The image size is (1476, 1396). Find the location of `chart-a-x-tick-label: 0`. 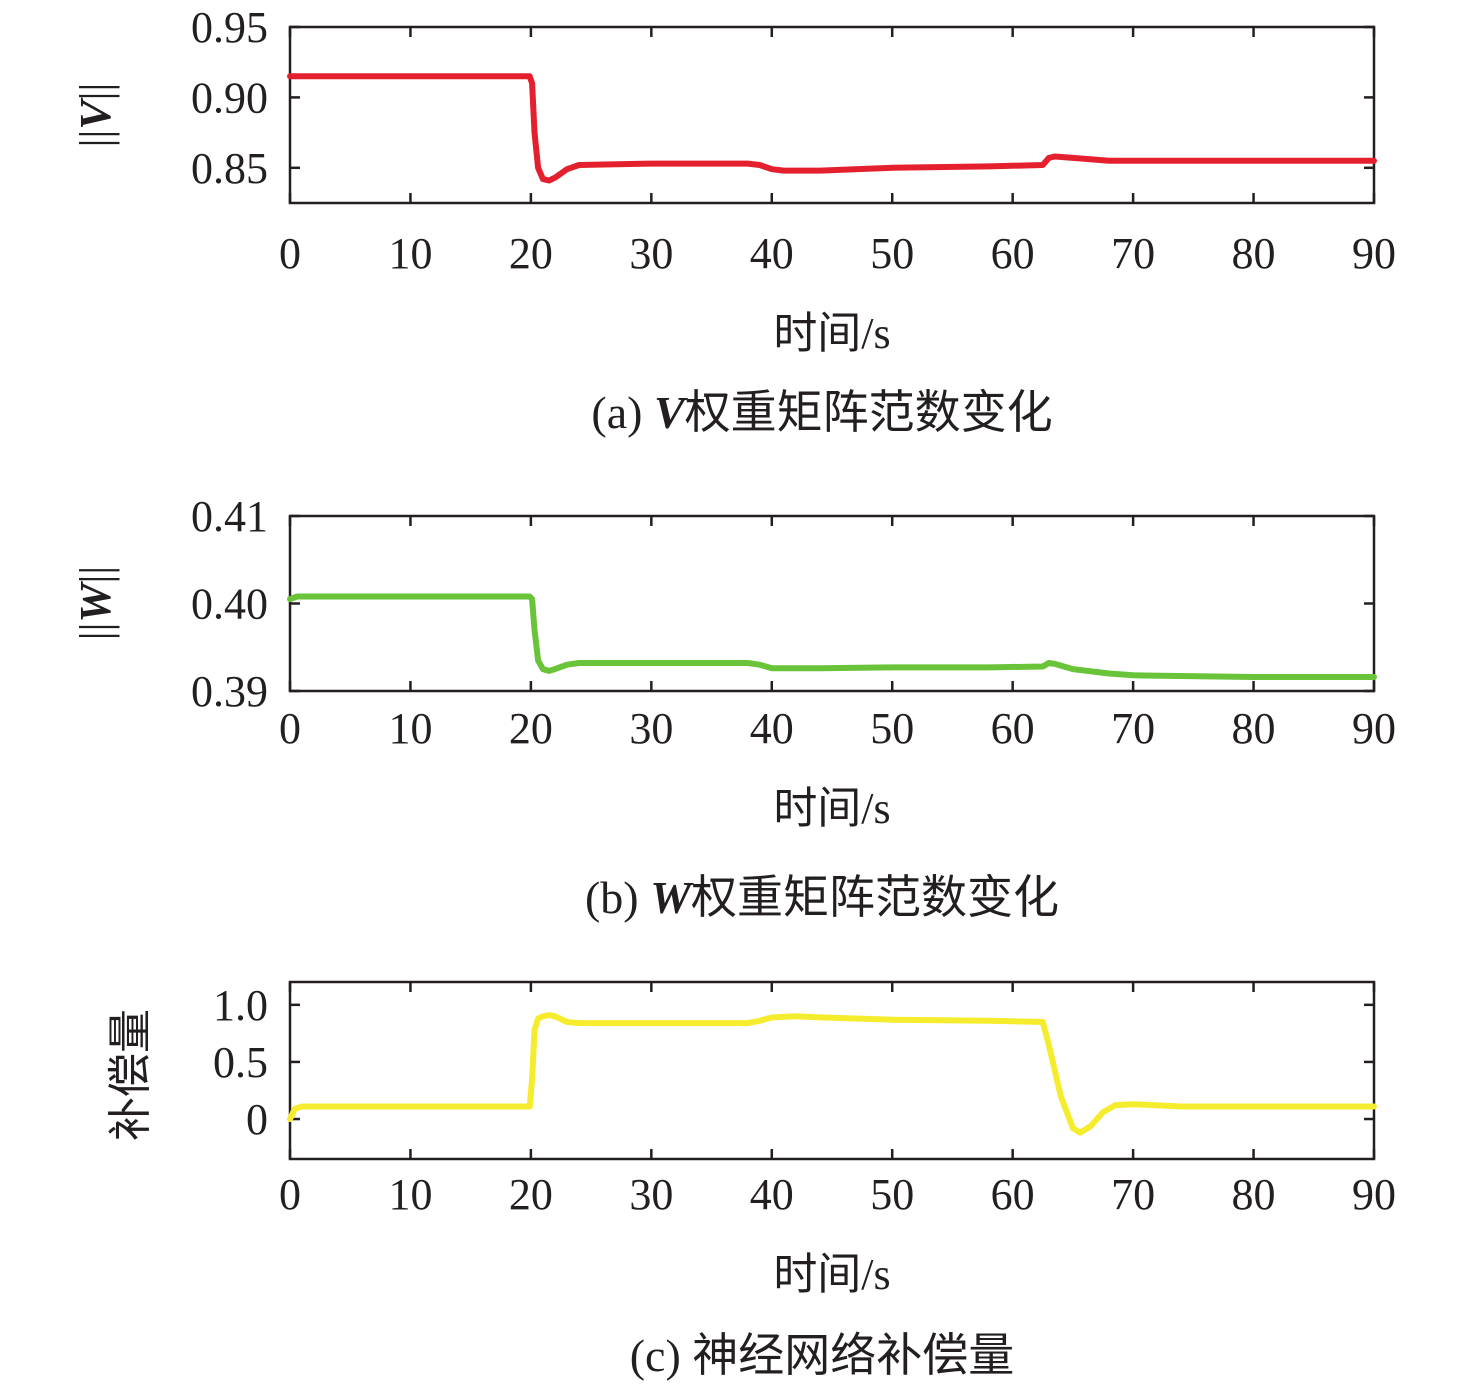

chart-a-x-tick-label: 0 is located at coordinates (290, 253).